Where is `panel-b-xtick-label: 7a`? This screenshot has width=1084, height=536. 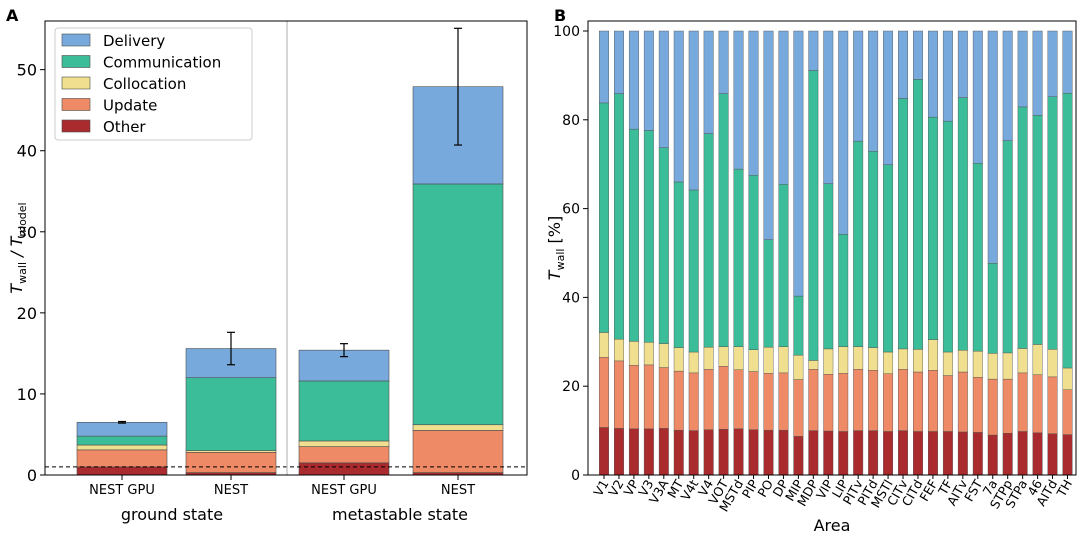 panel-b-xtick-label: 7a is located at coordinates (990, 487).